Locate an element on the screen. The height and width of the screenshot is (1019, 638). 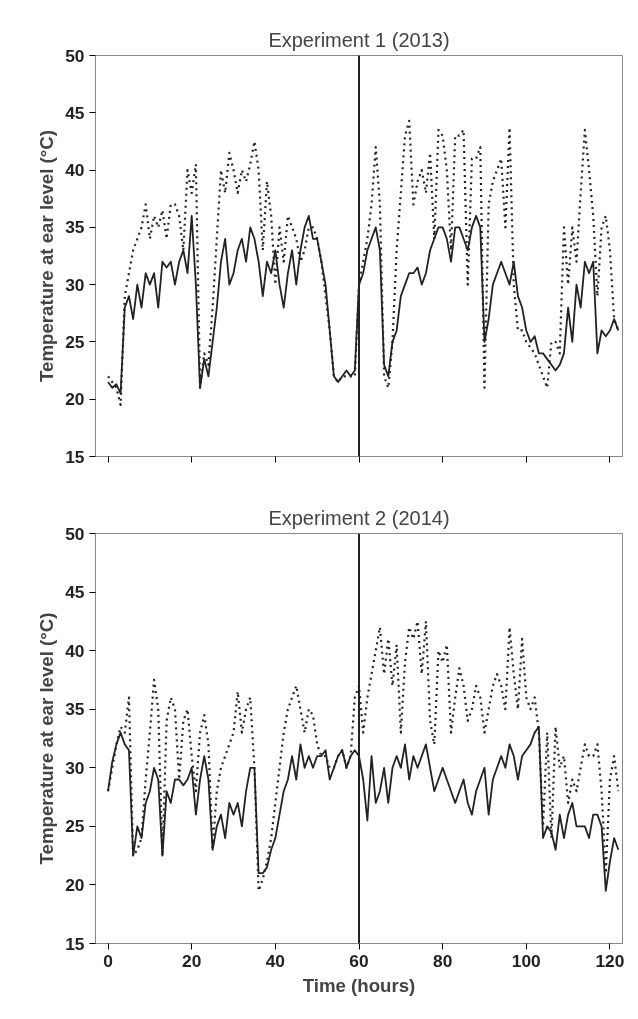
x-tick-label: 20 is located at coordinates (192, 960).